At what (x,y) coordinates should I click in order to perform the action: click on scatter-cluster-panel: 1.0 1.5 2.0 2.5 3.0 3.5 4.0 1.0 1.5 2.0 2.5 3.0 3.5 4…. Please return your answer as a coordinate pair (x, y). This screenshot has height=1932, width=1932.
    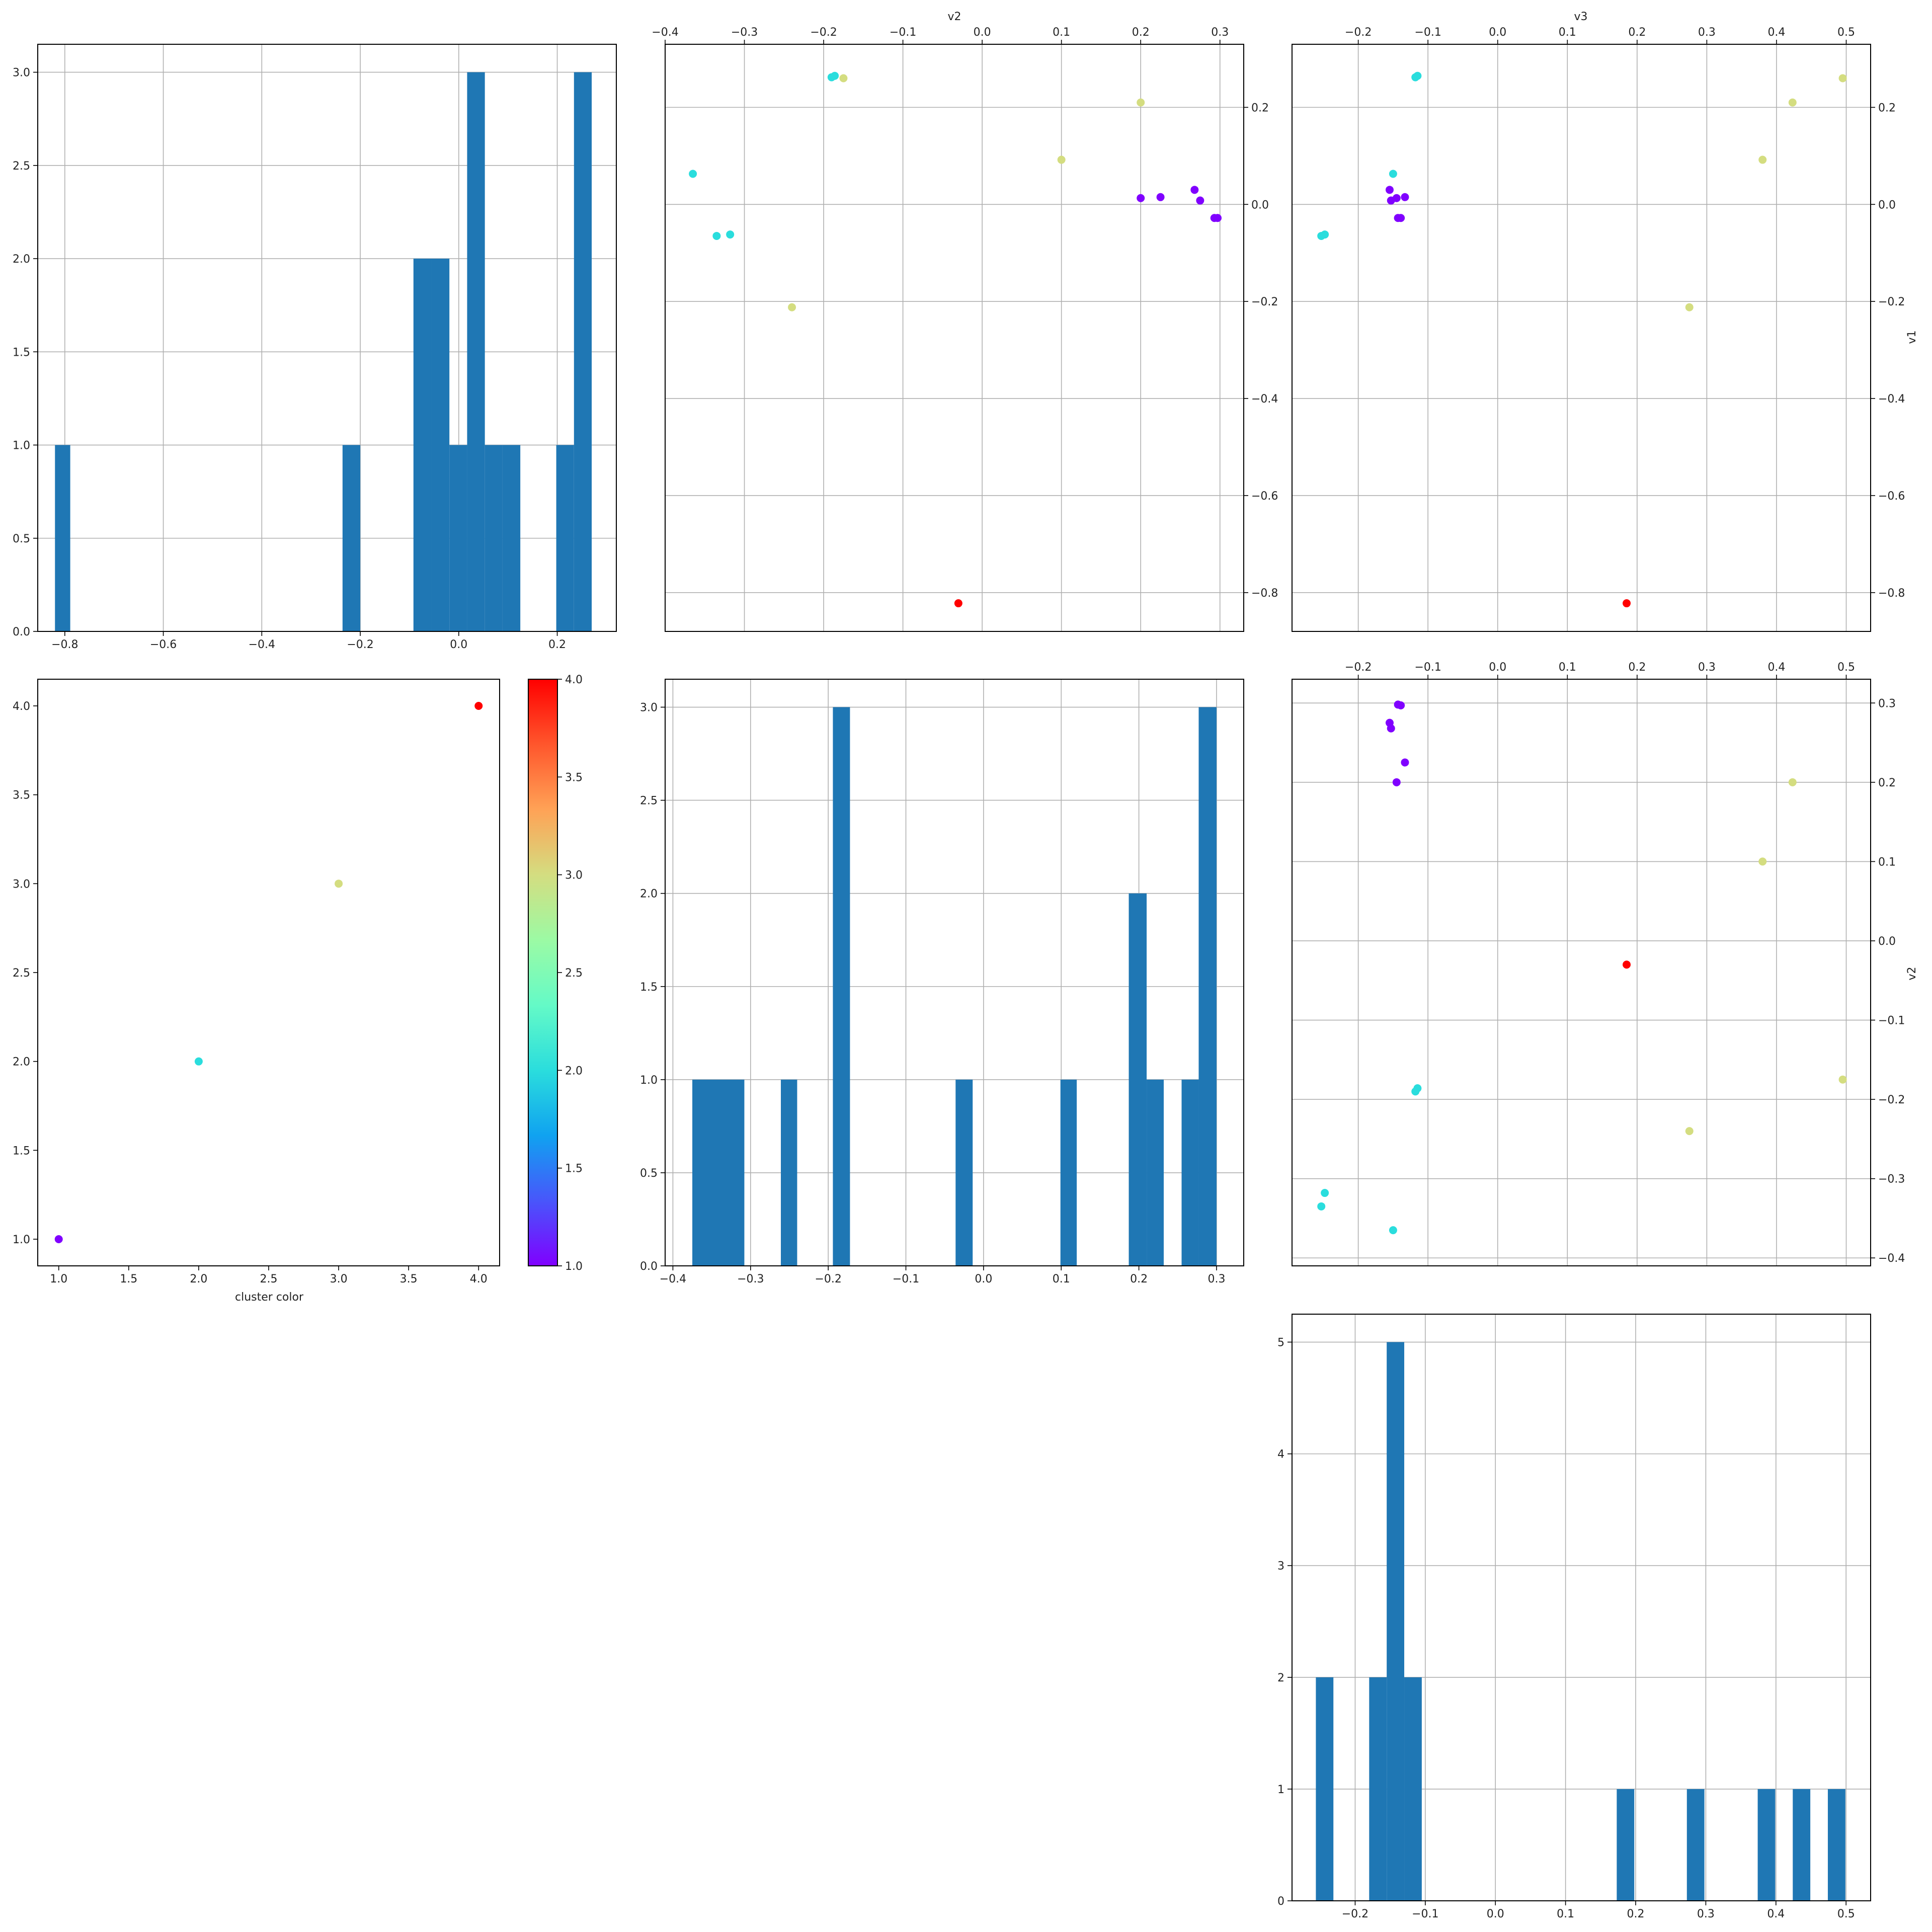
    Looking at the image, I should click on (298, 980).